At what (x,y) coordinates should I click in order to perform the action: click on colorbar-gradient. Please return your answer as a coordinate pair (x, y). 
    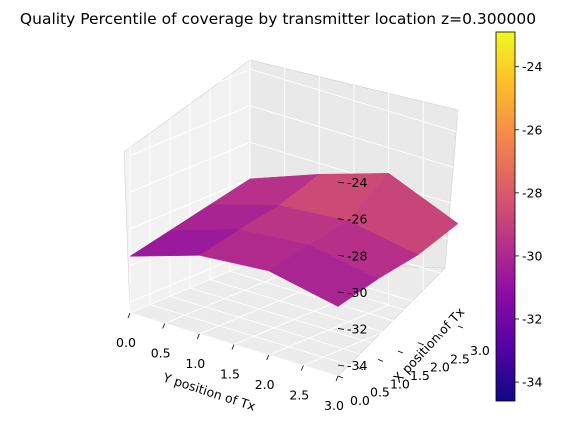
    Looking at the image, I should click on (505, 216).